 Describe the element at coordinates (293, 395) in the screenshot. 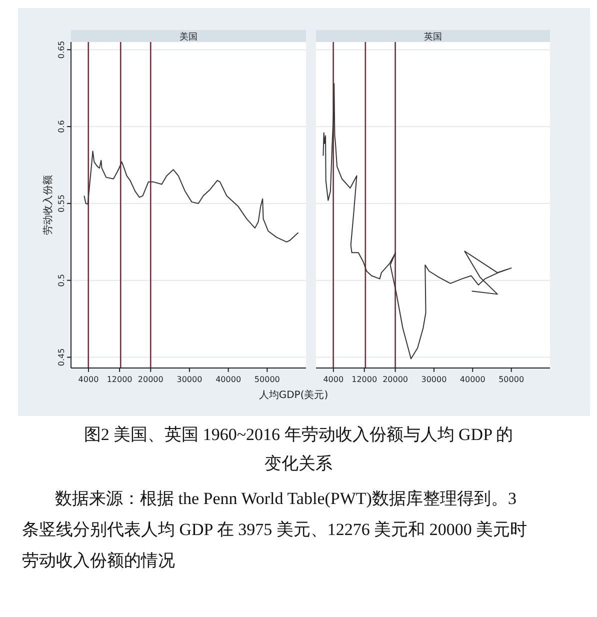

I see `x-axis-title: 人均GDP(美元)` at that location.